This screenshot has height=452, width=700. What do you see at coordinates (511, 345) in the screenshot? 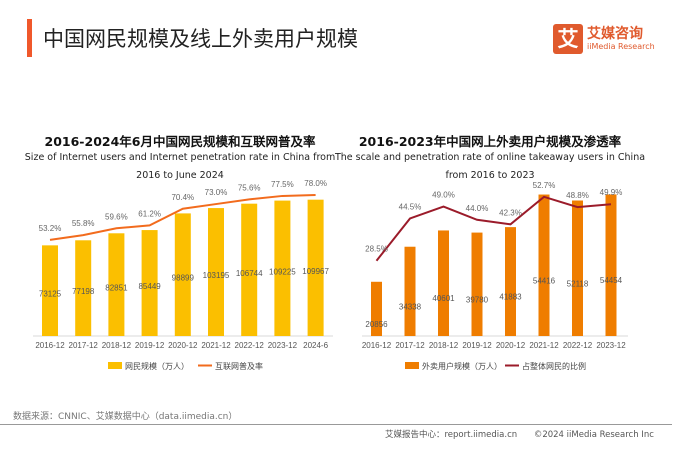
I see `chart2-x-tick-label: 2020-12` at bounding box center [511, 345].